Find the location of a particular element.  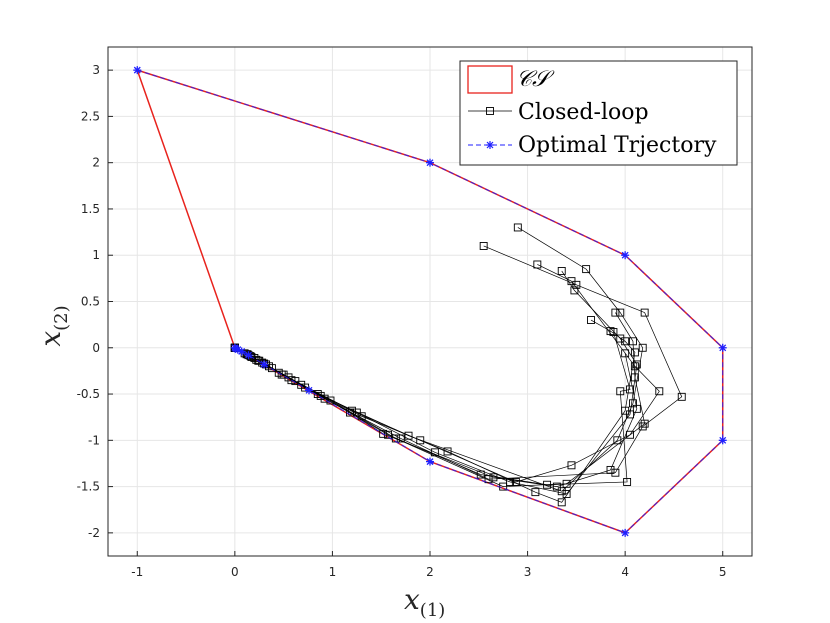

x-tick-label: 2 is located at coordinates (430, 572).